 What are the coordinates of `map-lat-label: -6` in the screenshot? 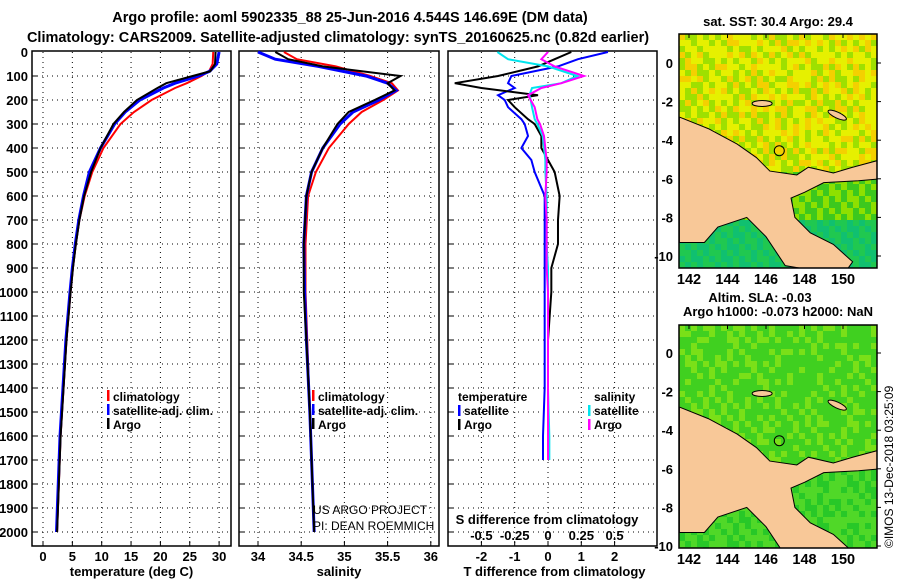 It's located at (667, 469).